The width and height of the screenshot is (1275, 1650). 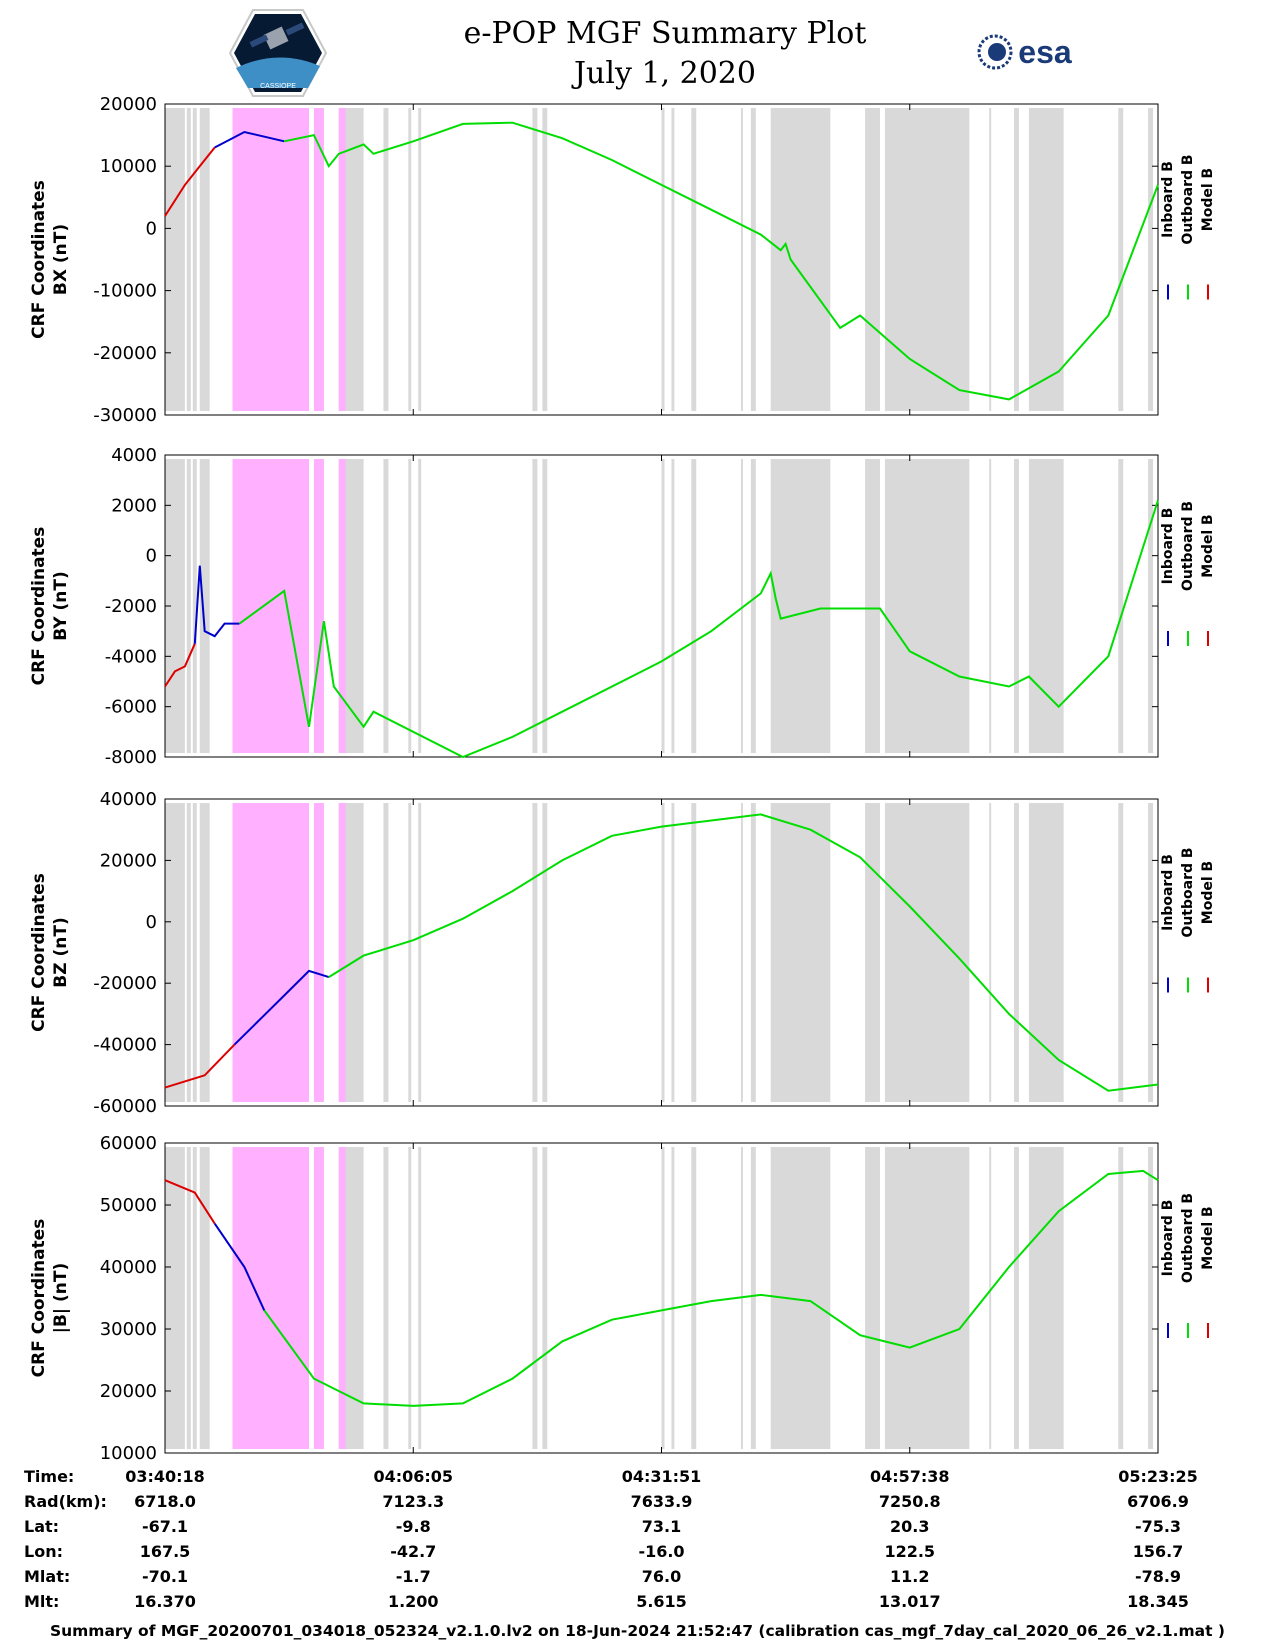 What do you see at coordinates (1045, 52) in the screenshot?
I see `esa-logo-text: esa` at bounding box center [1045, 52].